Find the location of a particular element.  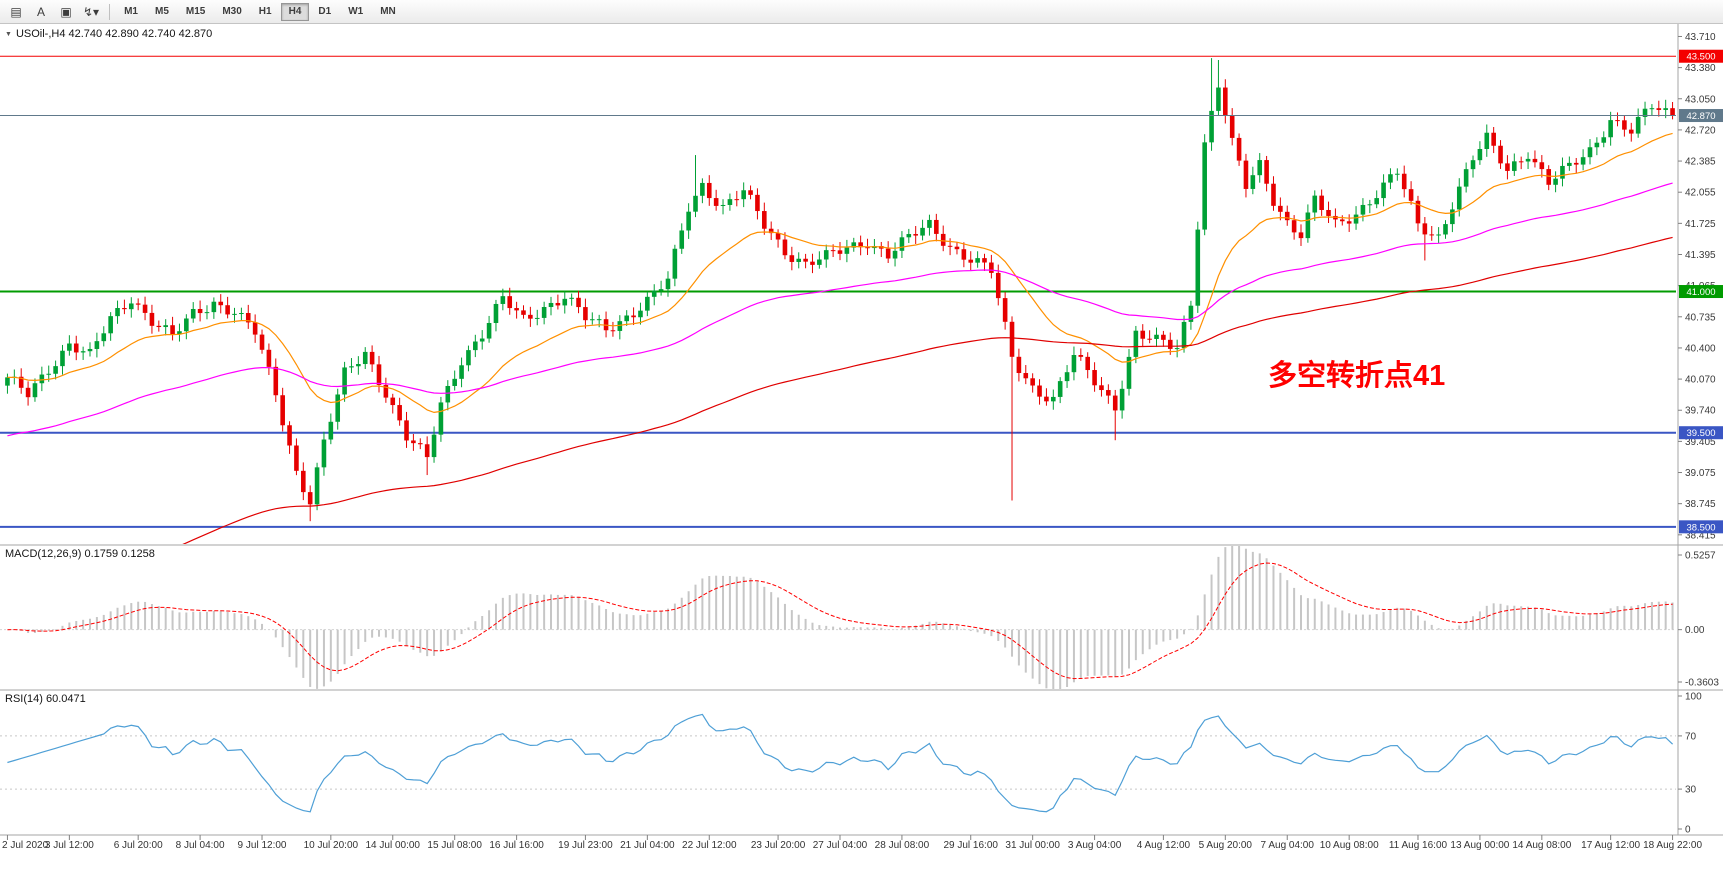

svg-text: 0.00 is located at coordinates (1695, 630).